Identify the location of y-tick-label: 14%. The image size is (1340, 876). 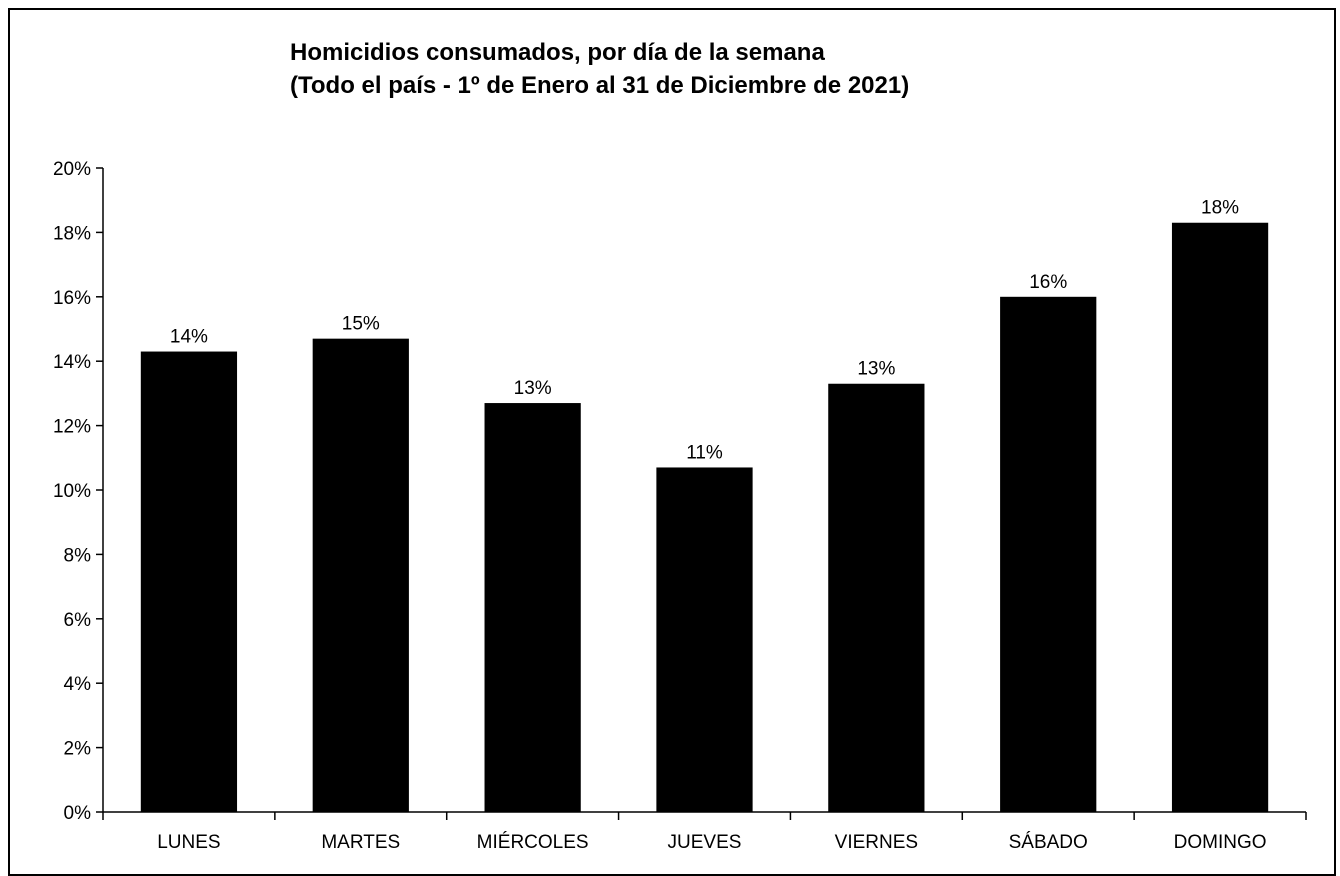
(72, 362).